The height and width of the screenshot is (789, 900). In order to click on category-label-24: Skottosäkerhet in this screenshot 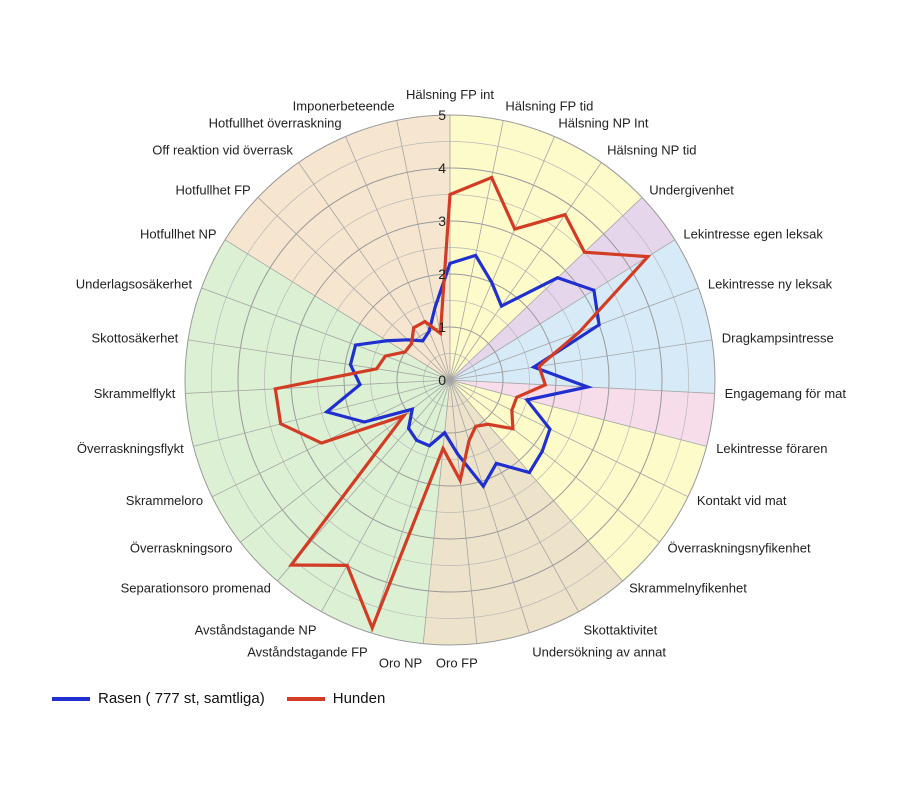, I will do `click(134, 337)`.